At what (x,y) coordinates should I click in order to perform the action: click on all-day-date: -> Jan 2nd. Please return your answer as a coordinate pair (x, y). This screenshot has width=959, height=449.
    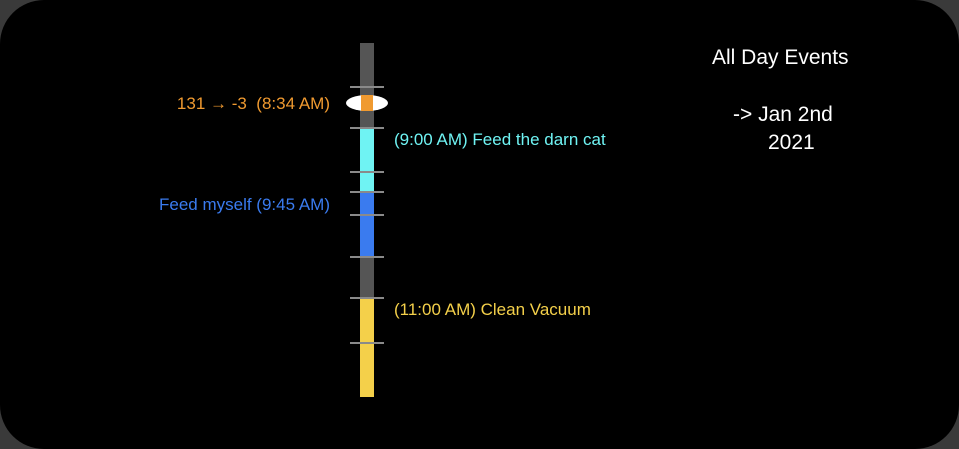
    Looking at the image, I should click on (783, 114).